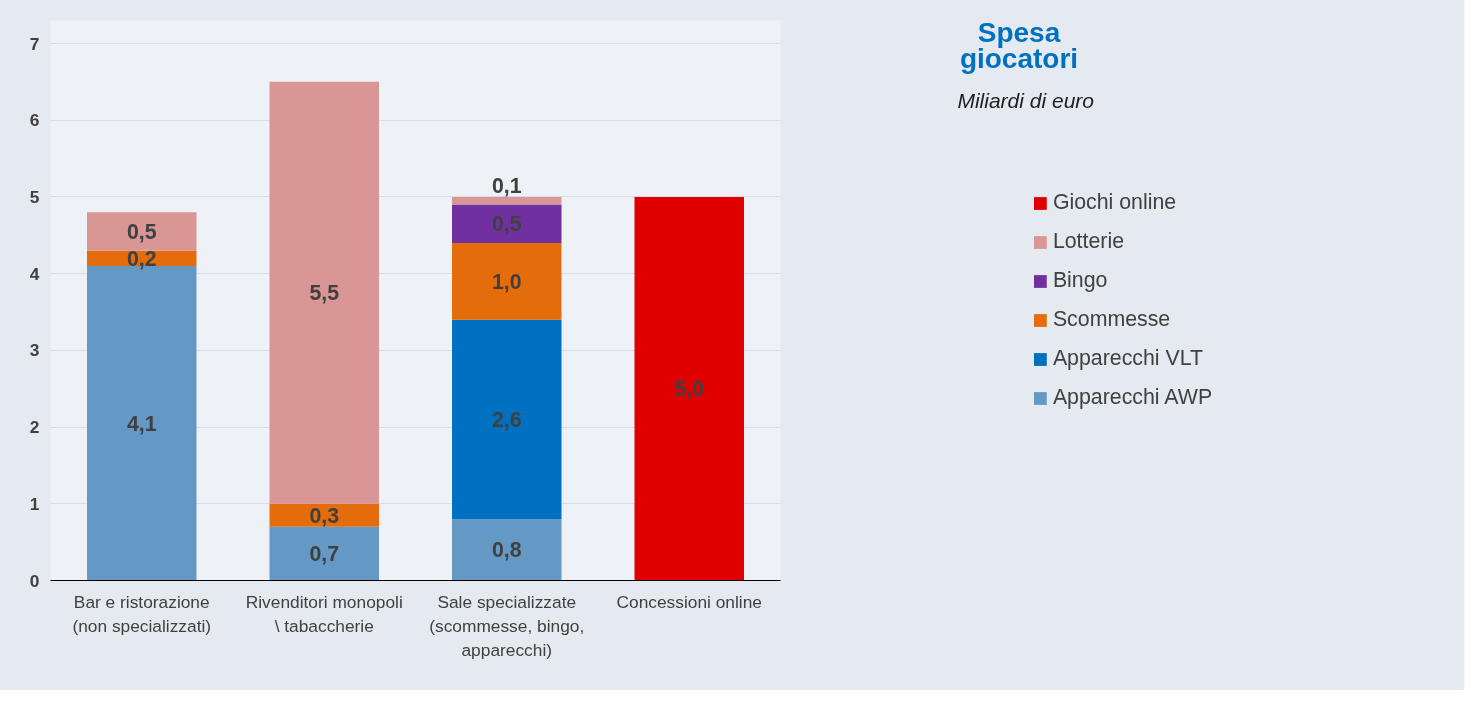  I want to click on legend-label: Apparecchi VLT, so click(1128, 358).